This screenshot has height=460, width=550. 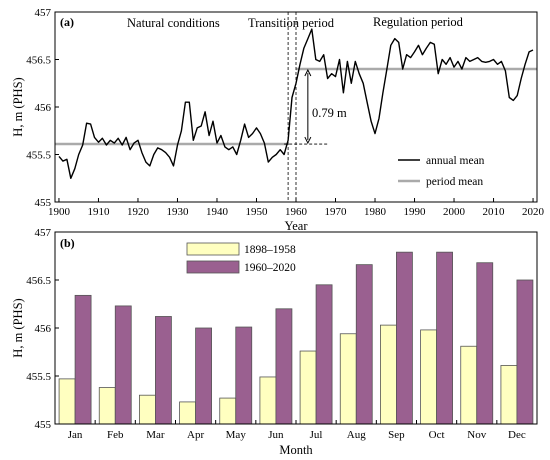 What do you see at coordinates (308, 140) in the screenshot?
I see `difference-arrow-head-down` at bounding box center [308, 140].